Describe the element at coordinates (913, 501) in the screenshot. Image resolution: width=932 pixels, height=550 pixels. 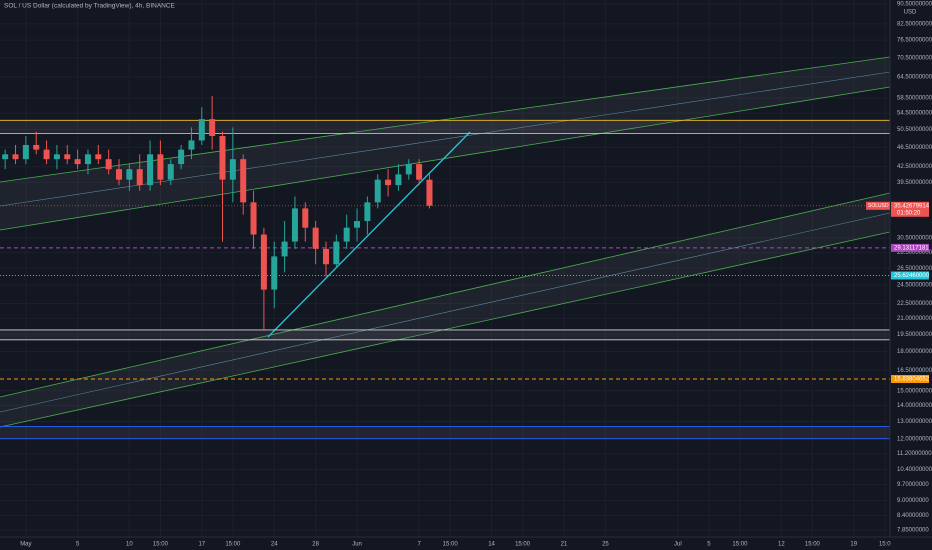
I see `y-tick-label: 9.00000000` at that location.